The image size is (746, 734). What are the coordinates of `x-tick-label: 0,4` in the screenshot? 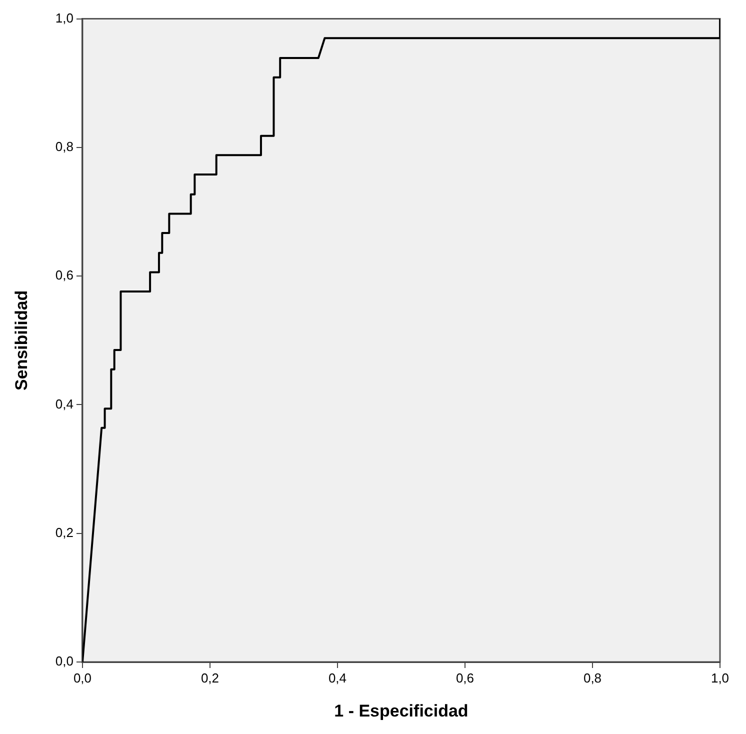 It's located at (337, 678).